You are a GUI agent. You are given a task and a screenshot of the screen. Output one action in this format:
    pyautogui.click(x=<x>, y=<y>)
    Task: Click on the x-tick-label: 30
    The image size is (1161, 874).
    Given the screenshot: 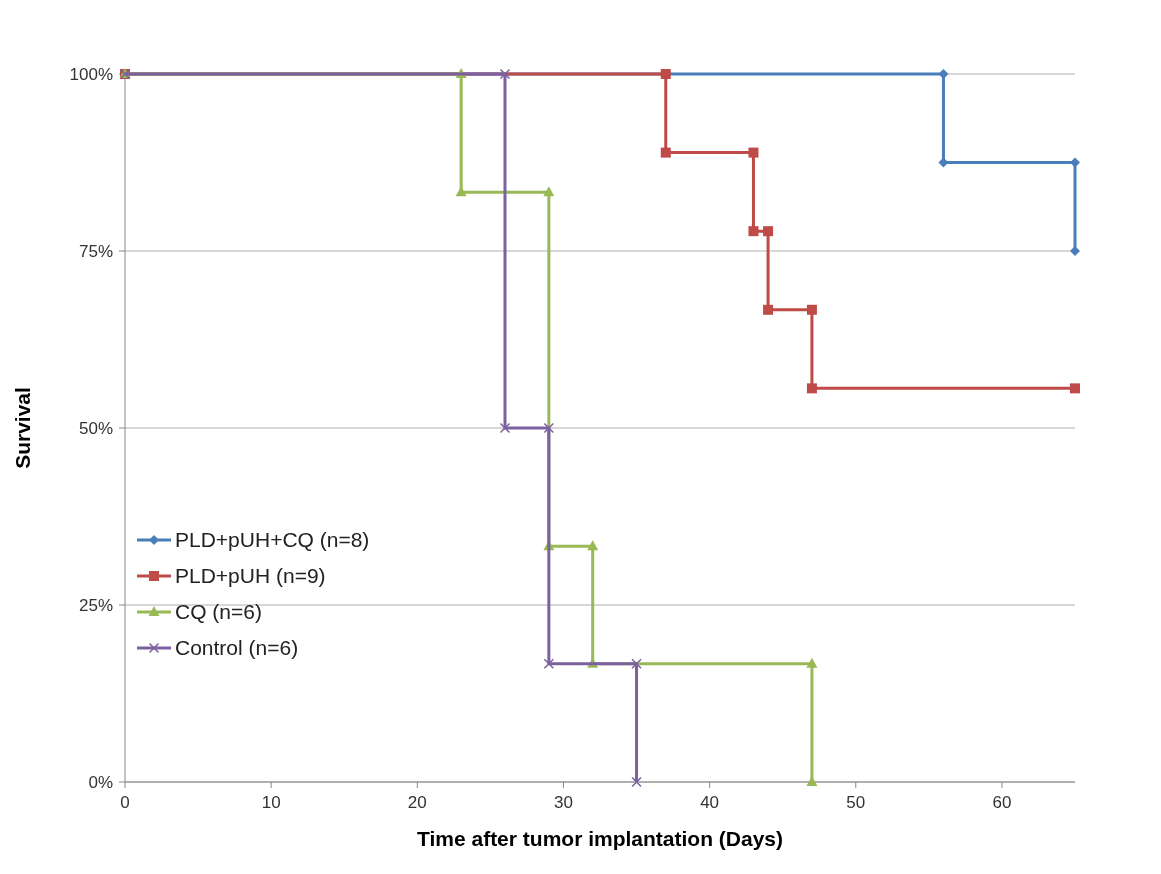 What is the action you would take?
    pyautogui.click(x=563, y=802)
    